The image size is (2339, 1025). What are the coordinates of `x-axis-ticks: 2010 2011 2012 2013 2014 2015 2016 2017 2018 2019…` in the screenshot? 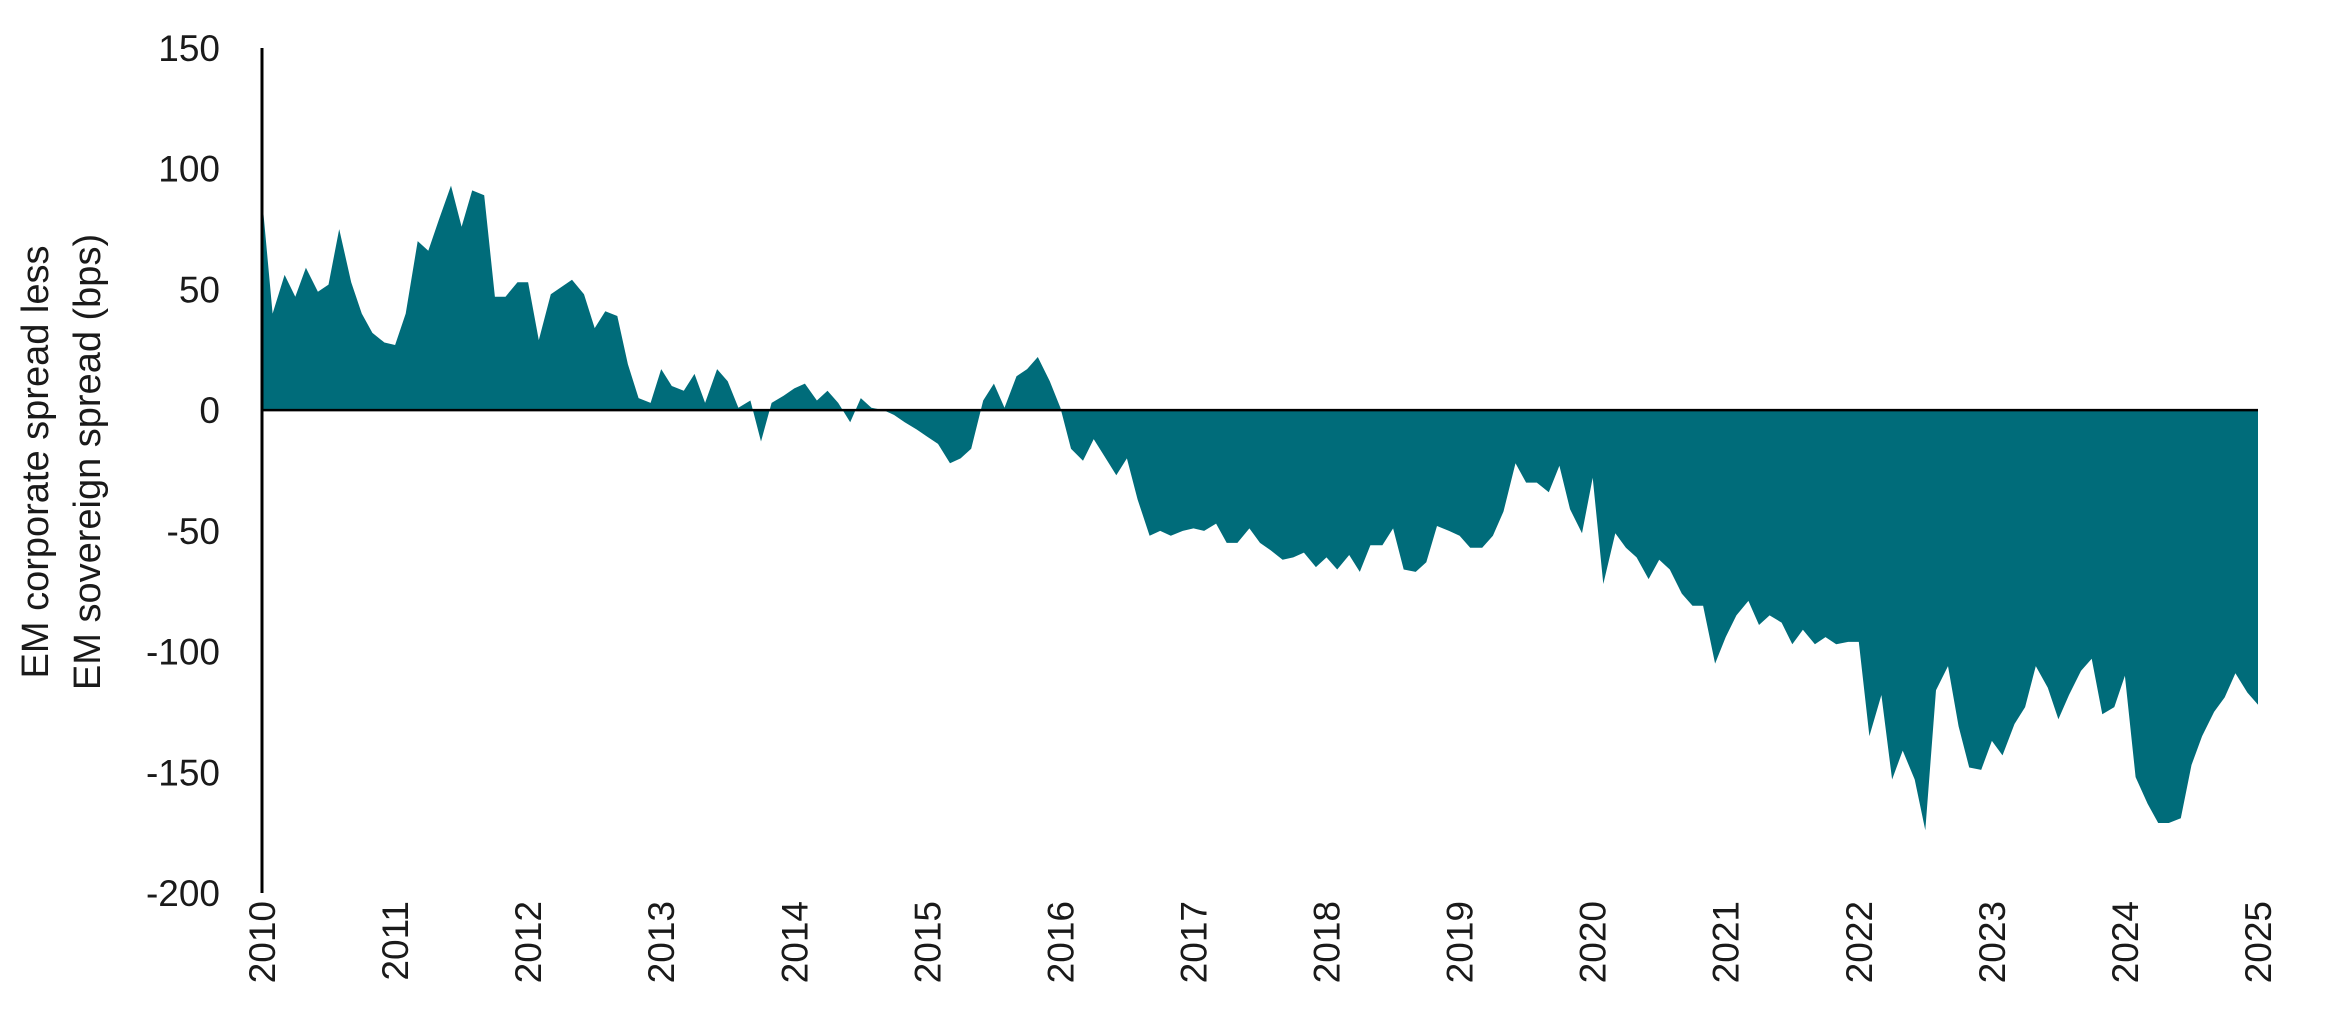 It's located at (1260, 942).